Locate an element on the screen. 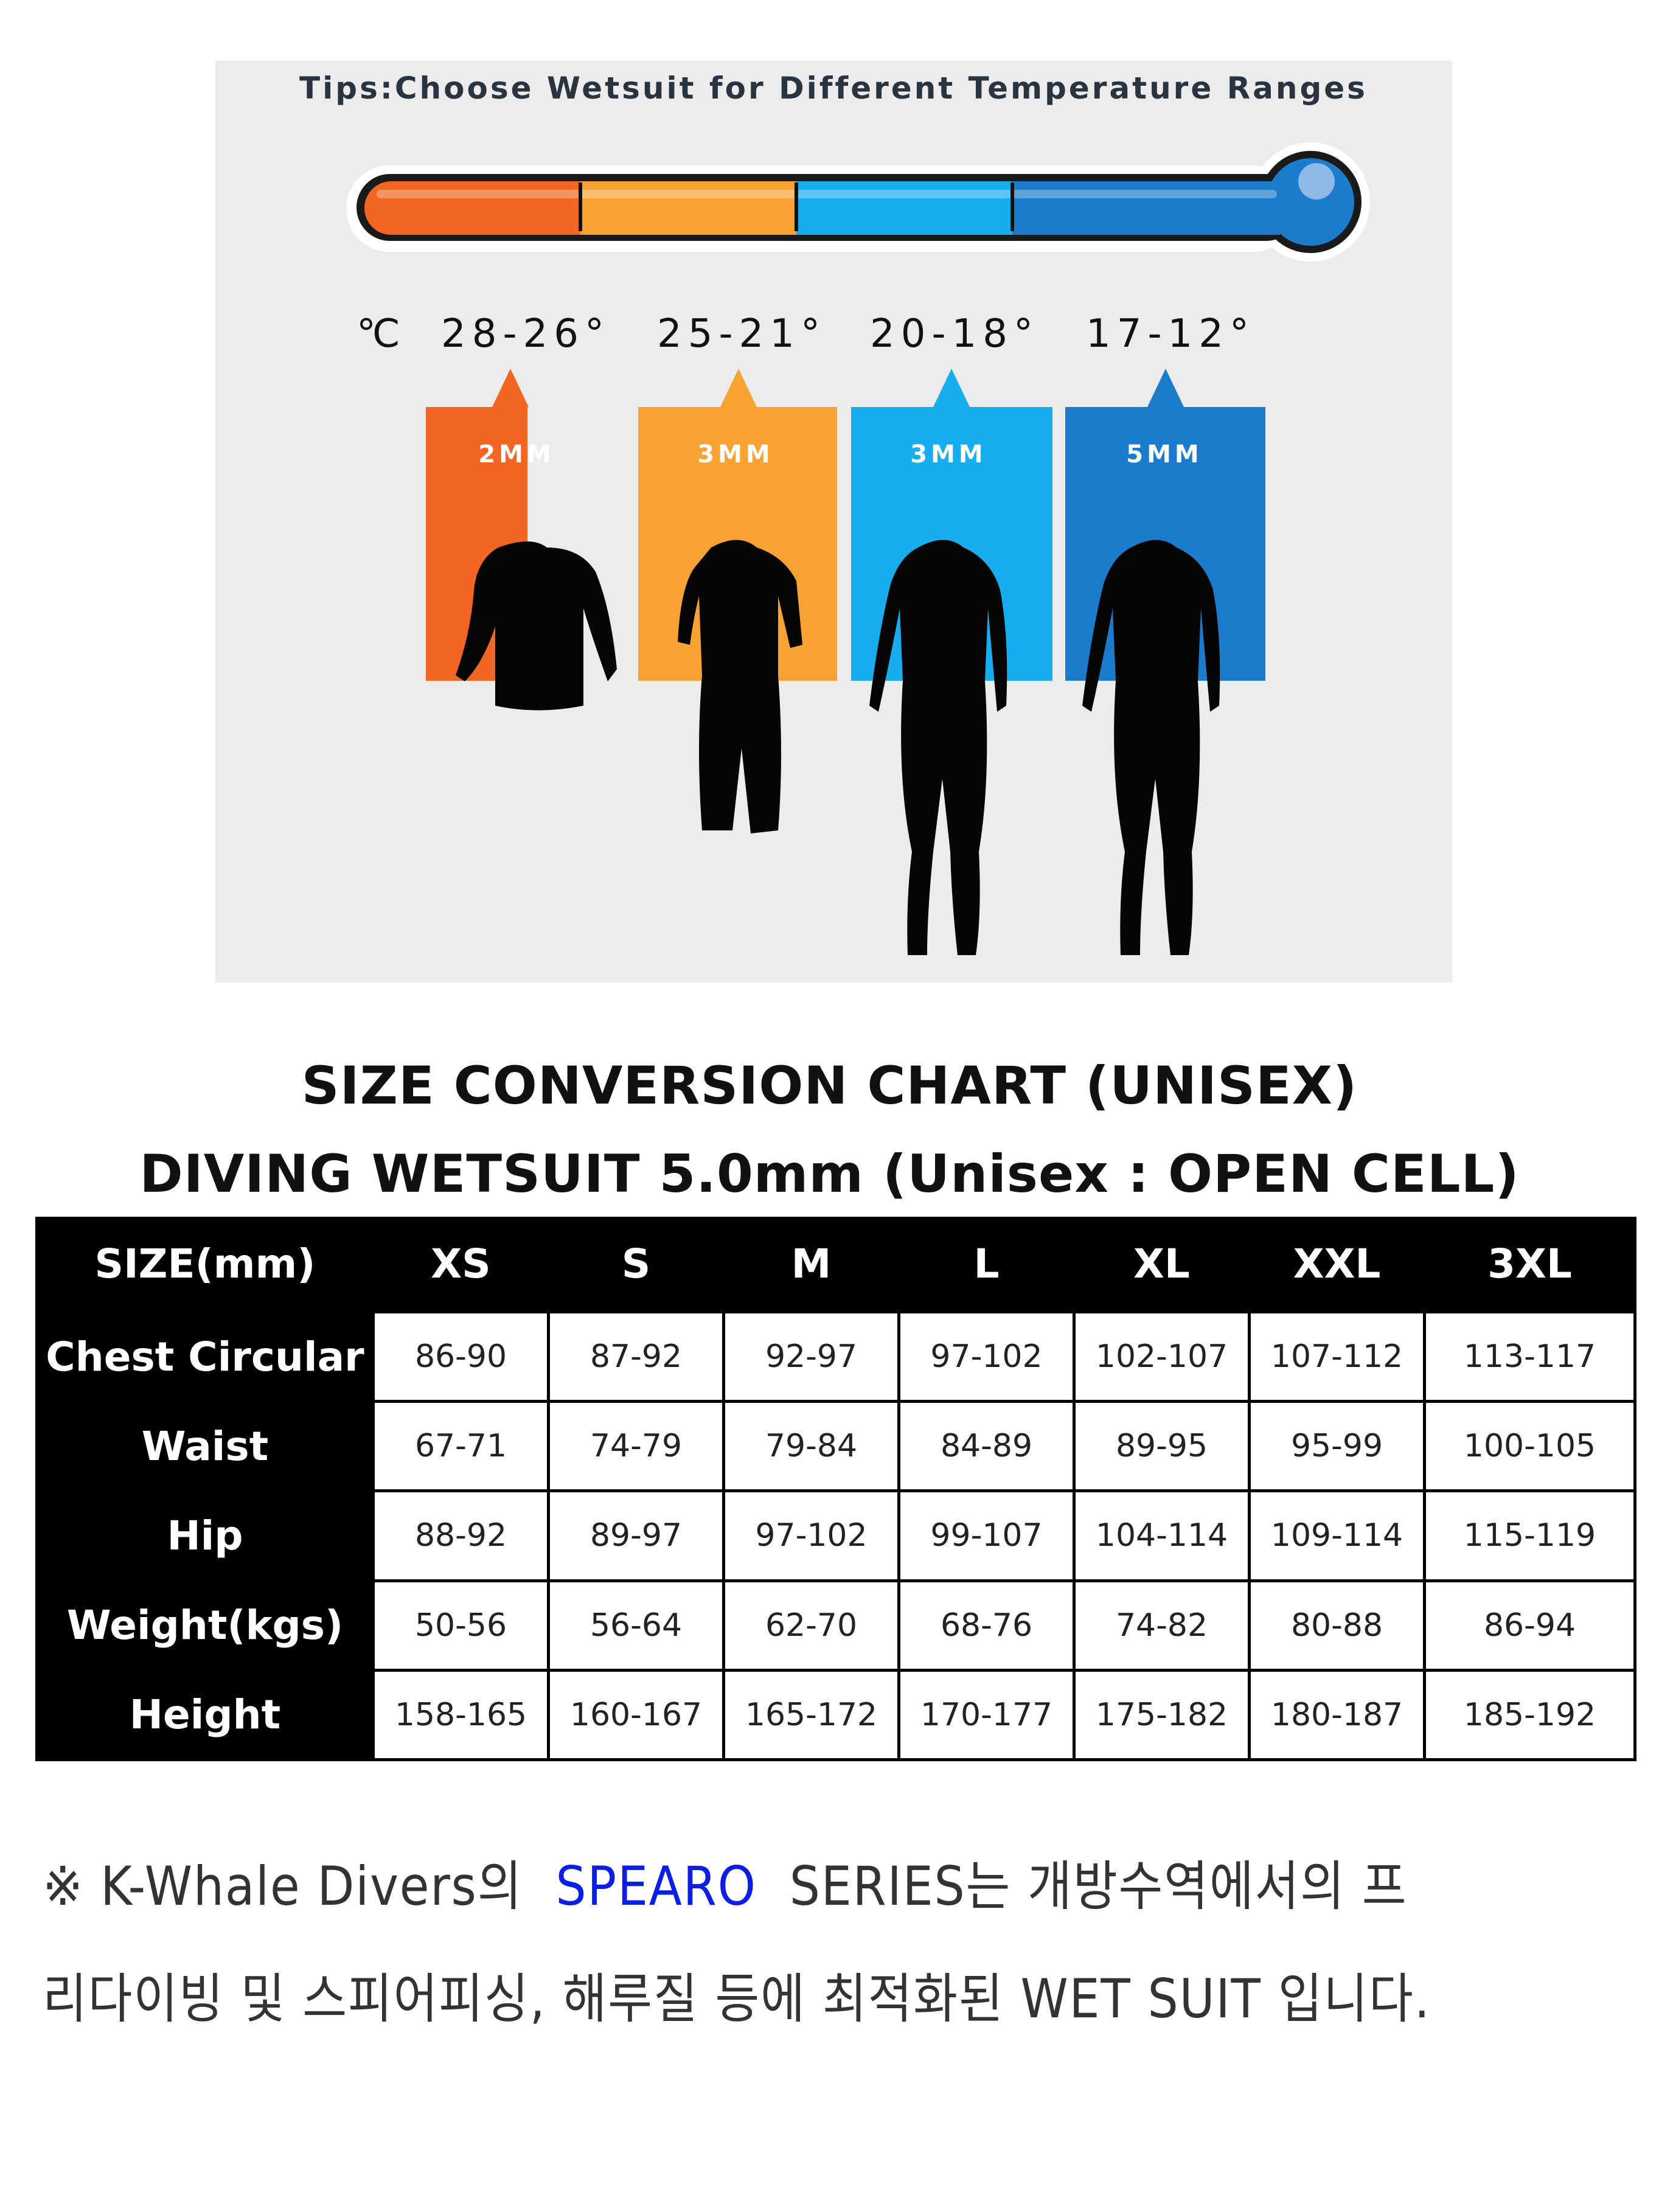 The height and width of the screenshot is (2212, 1659). thickness-label-2: 3MM is located at coordinates (735, 454).